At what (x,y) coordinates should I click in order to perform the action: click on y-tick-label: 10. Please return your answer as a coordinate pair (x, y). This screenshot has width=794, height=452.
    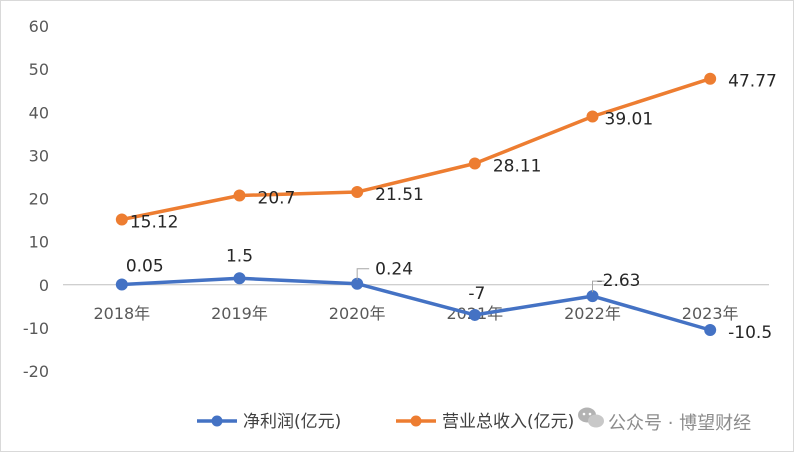
    Looking at the image, I should click on (39, 242).